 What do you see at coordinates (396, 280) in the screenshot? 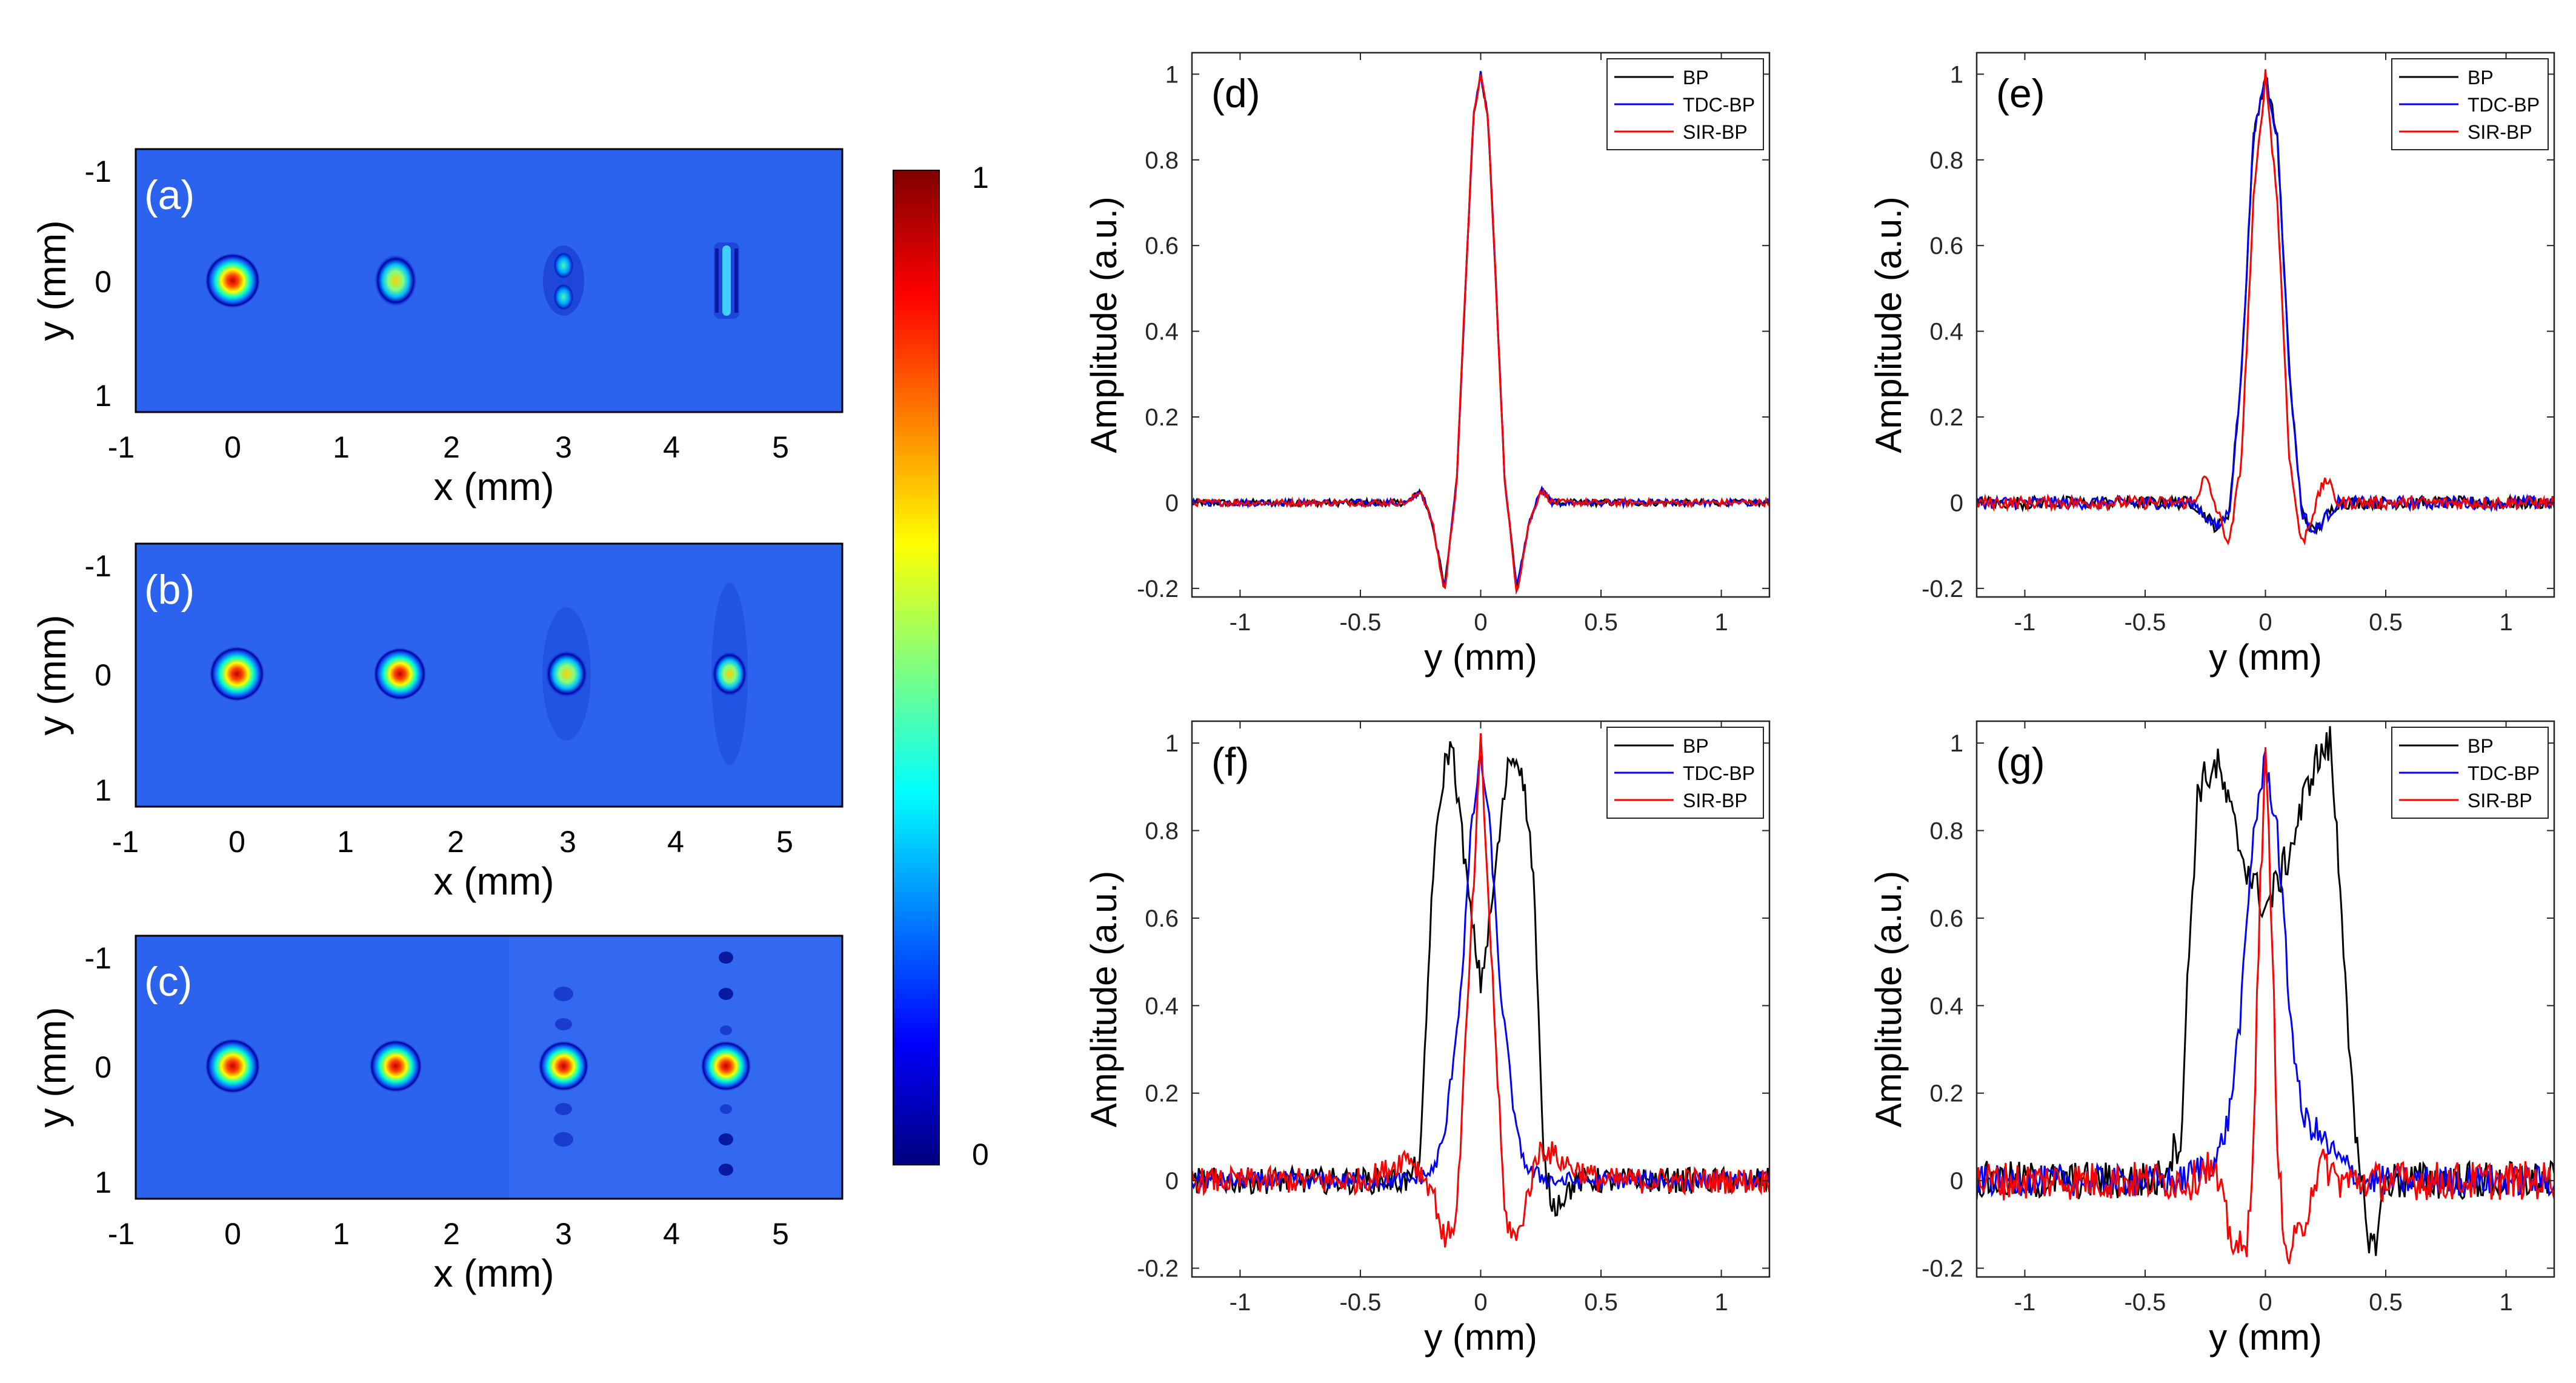
I see `spot-x1.5` at bounding box center [396, 280].